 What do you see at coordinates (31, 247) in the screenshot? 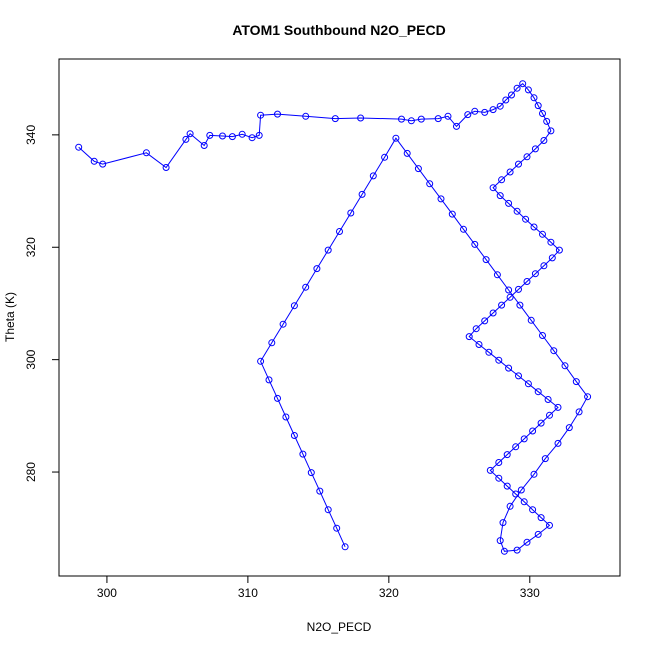
I see `y-tick-label: 320` at bounding box center [31, 247].